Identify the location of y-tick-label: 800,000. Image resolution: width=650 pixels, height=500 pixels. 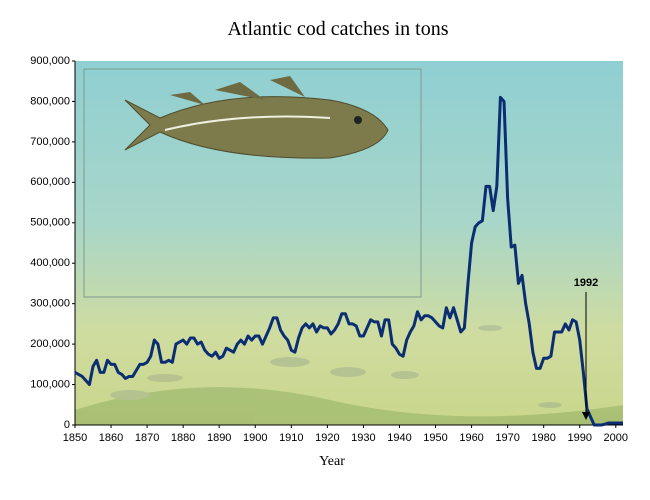
(50, 101).